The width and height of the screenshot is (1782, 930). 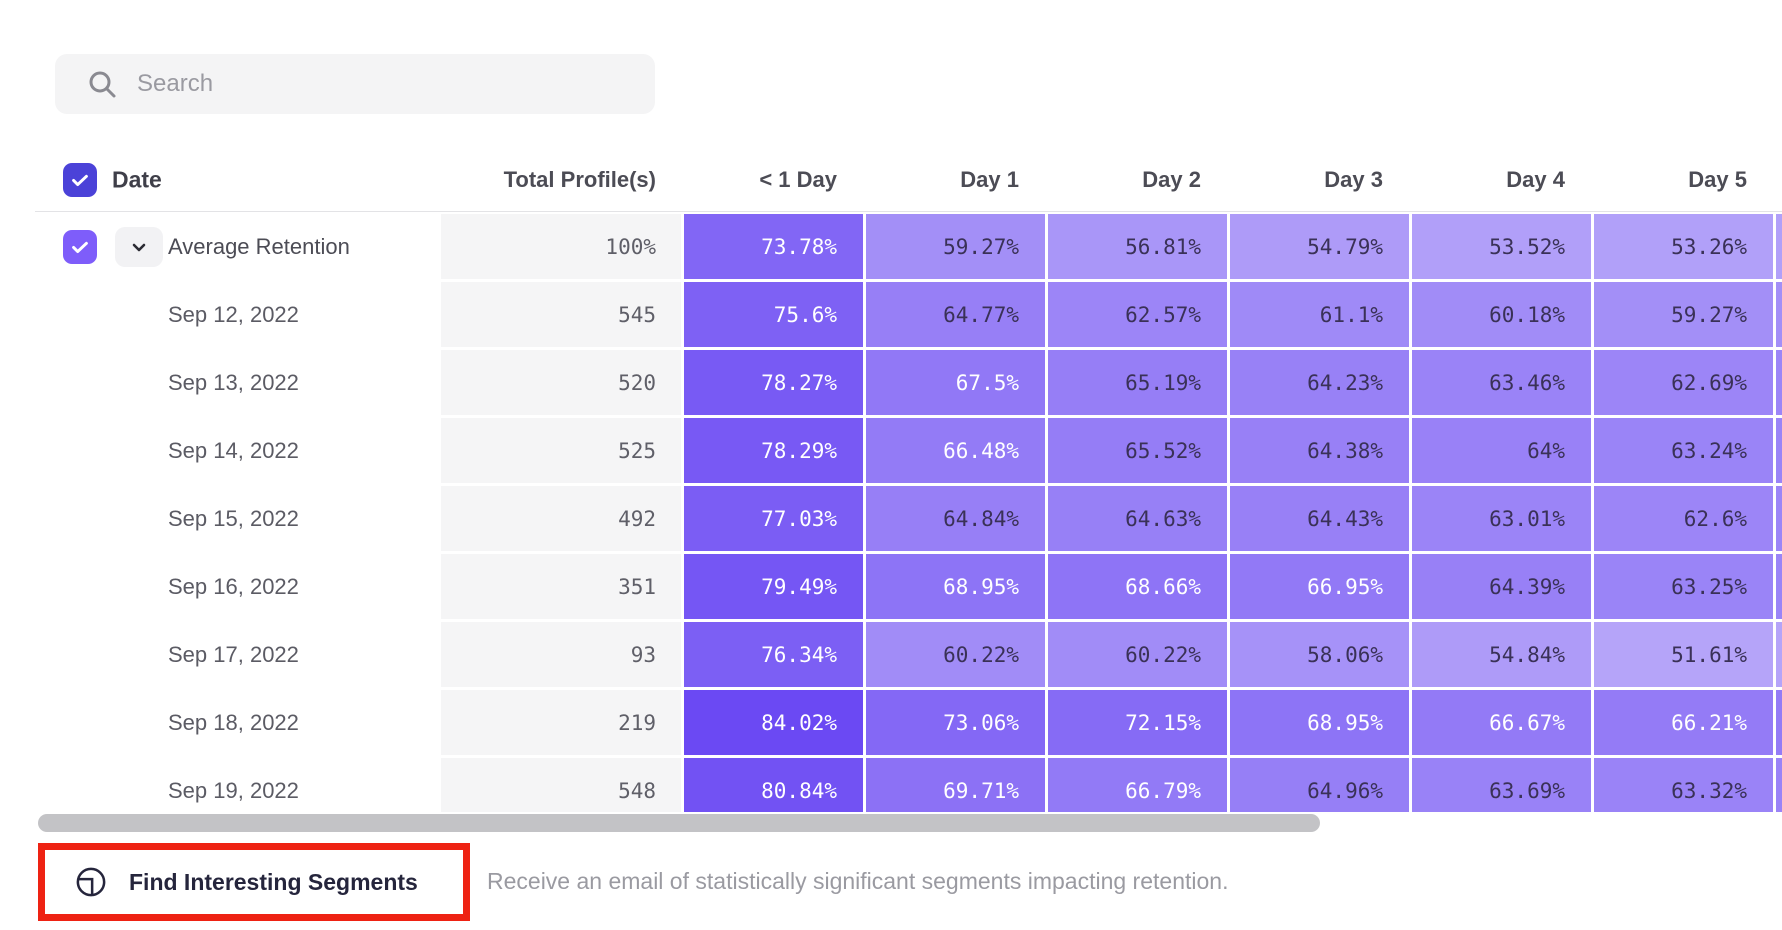 What do you see at coordinates (1319, 314) in the screenshot?
I see `retention-cell-day3: 61.1%` at bounding box center [1319, 314].